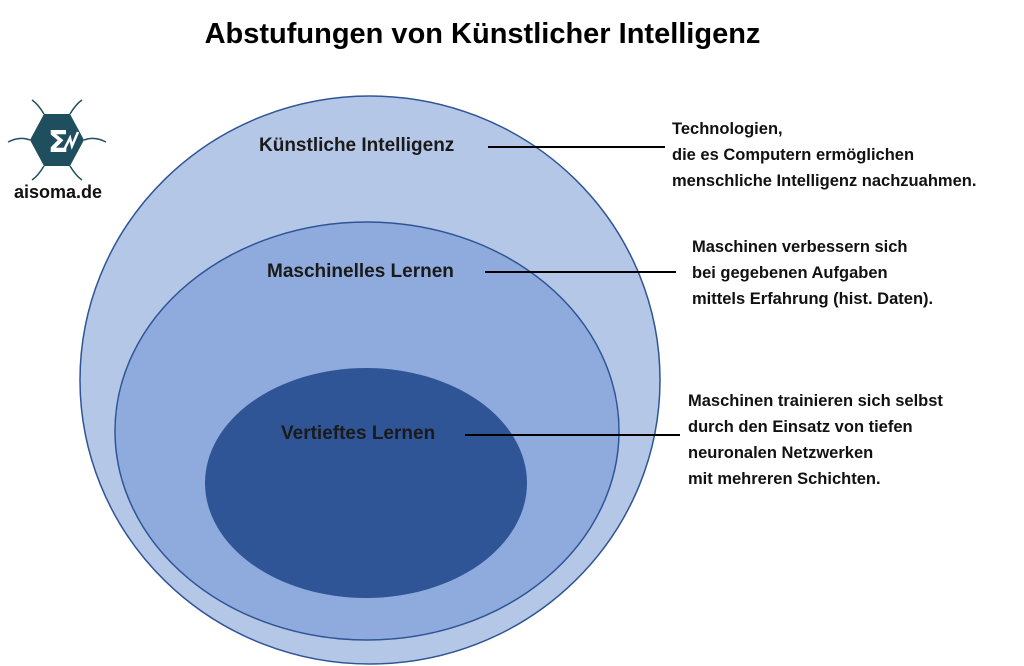 The height and width of the screenshot is (666, 1024). Describe the element at coordinates (366, 483) in the screenshot. I see `inner-circle-dl` at that location.